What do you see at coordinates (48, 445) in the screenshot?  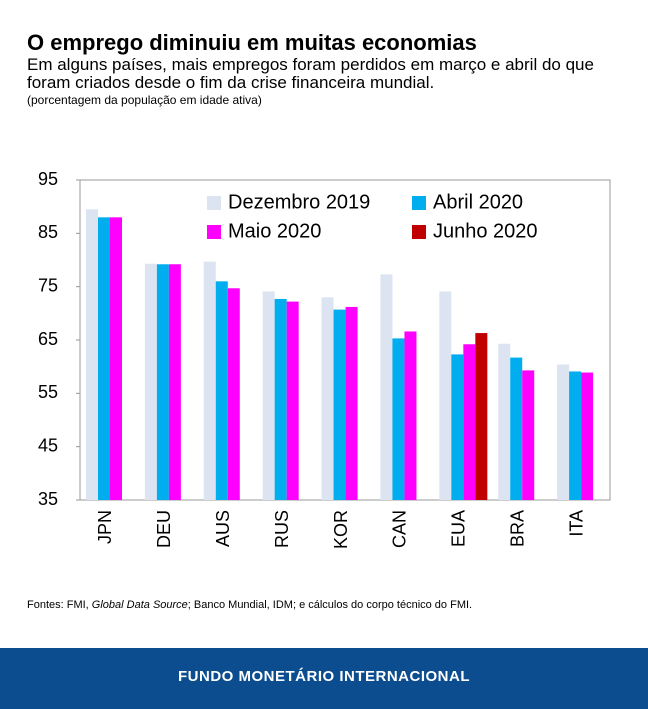 I see `y-tick-label: 45` at bounding box center [48, 445].